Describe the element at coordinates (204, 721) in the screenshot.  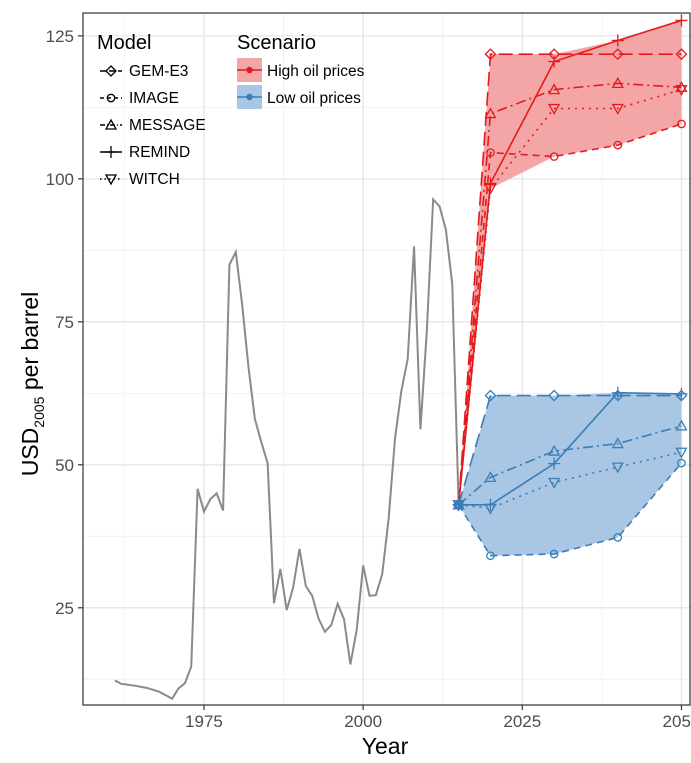
I see `x-tick-label: 1975` at that location.